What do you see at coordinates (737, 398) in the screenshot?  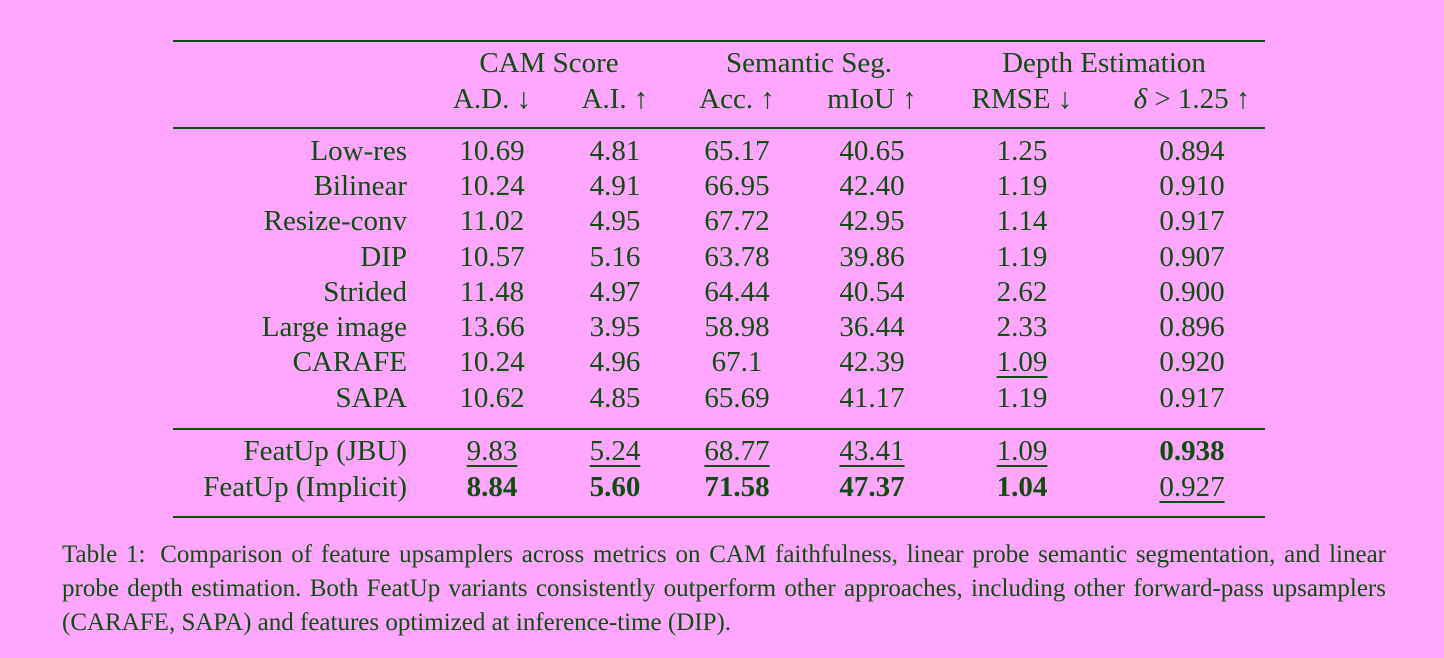 I see `table-cell: 65.69` at bounding box center [737, 398].